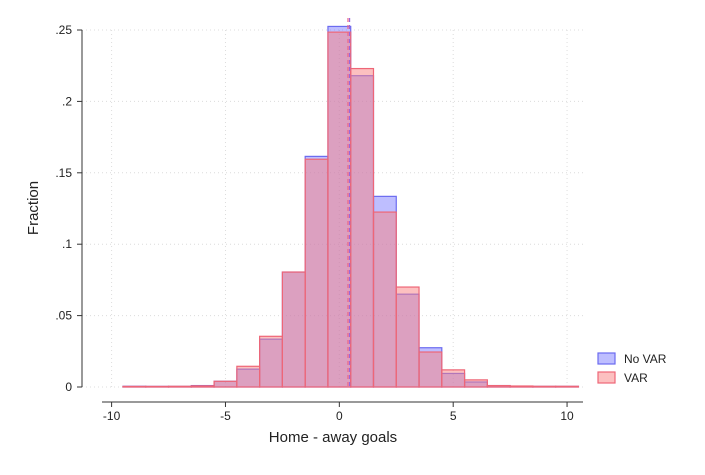 This screenshot has width=705, height=475. What do you see at coordinates (349, 202) in the screenshot?
I see `reference-lines` at bounding box center [349, 202].